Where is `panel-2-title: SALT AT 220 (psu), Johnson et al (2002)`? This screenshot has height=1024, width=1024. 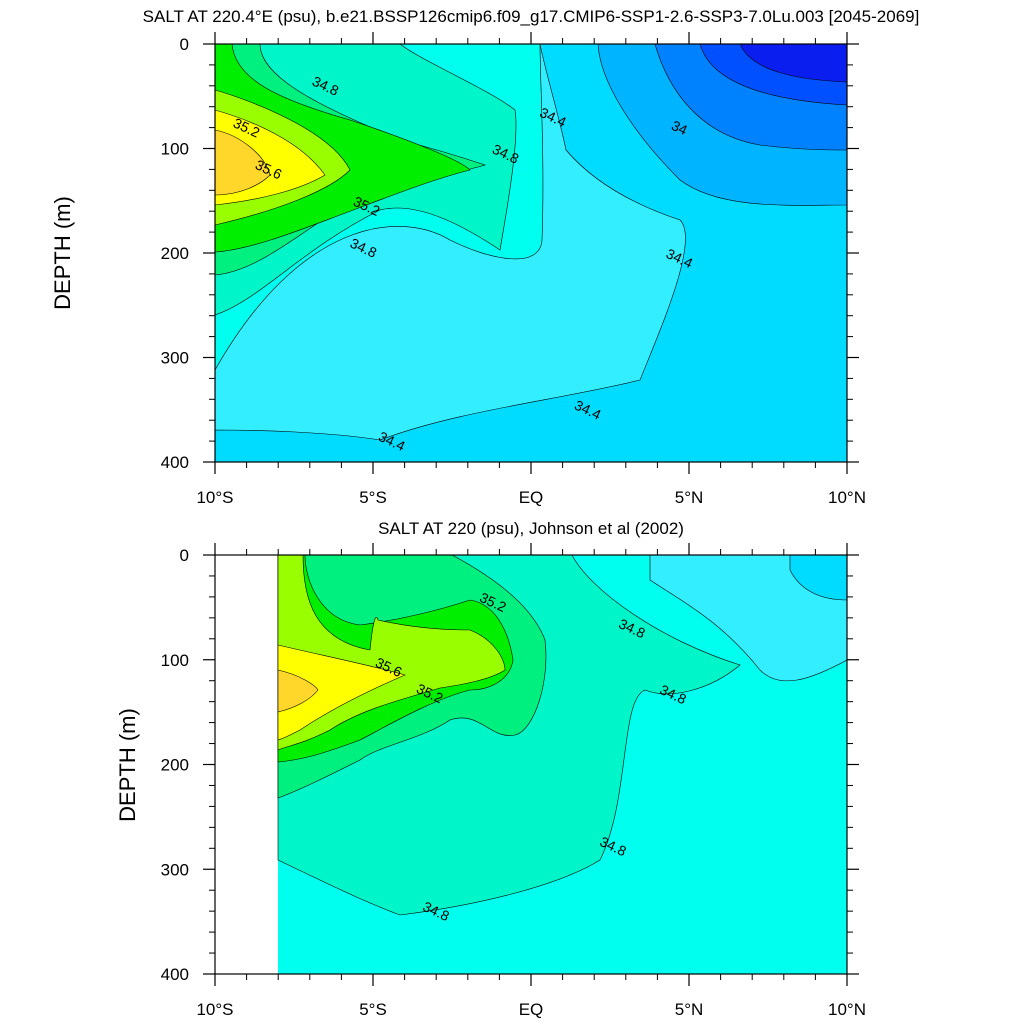
panel-2-title: SALT AT 220 (psu), Johnson et al (2002) is located at coordinates (531, 528).